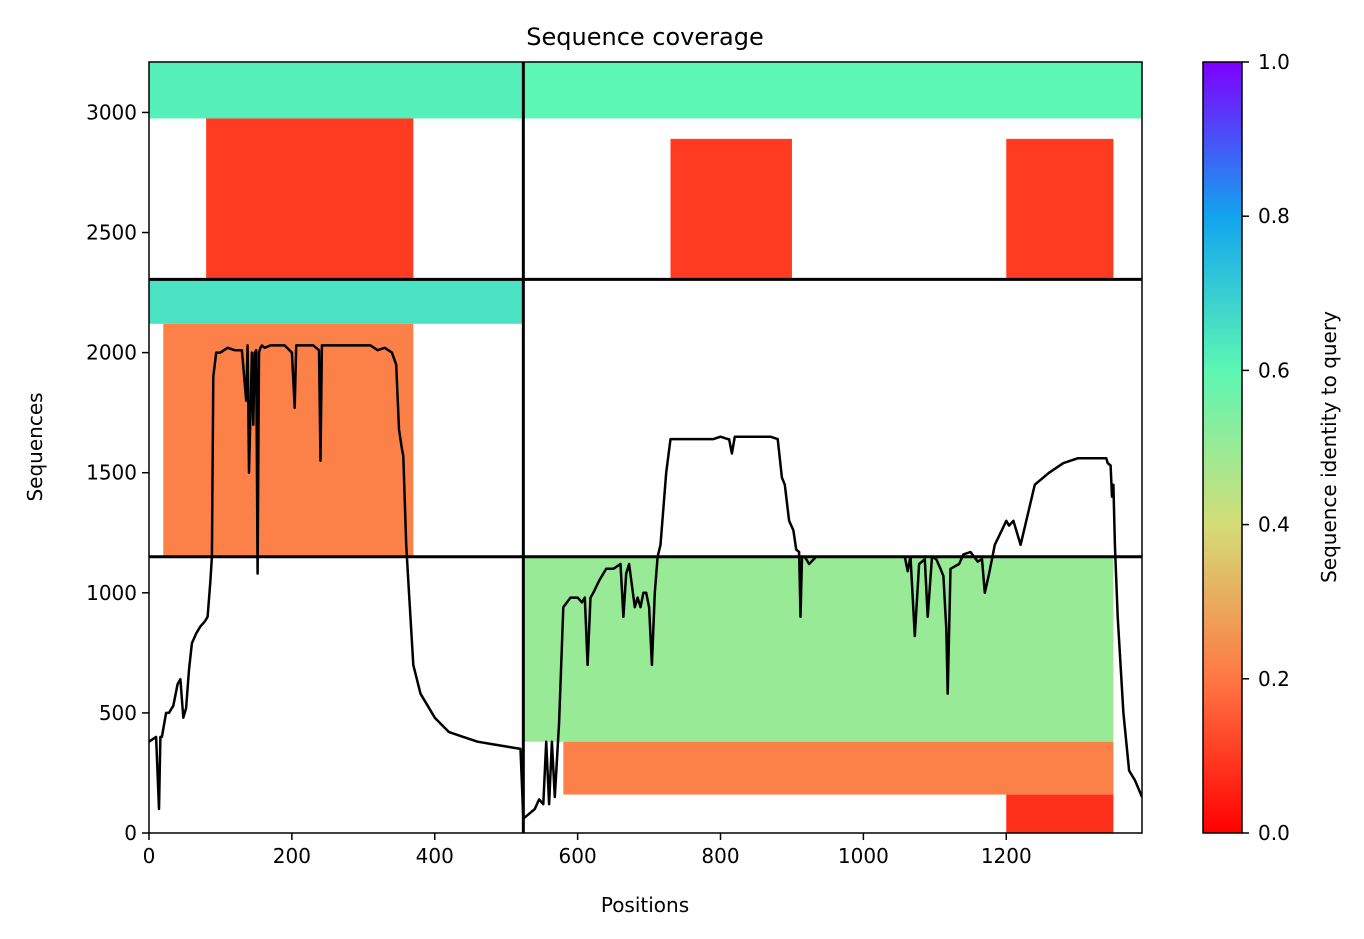 This screenshot has width=1364, height=939. I want to click on colorbar-tick-label: 0.6, so click(1274, 370).